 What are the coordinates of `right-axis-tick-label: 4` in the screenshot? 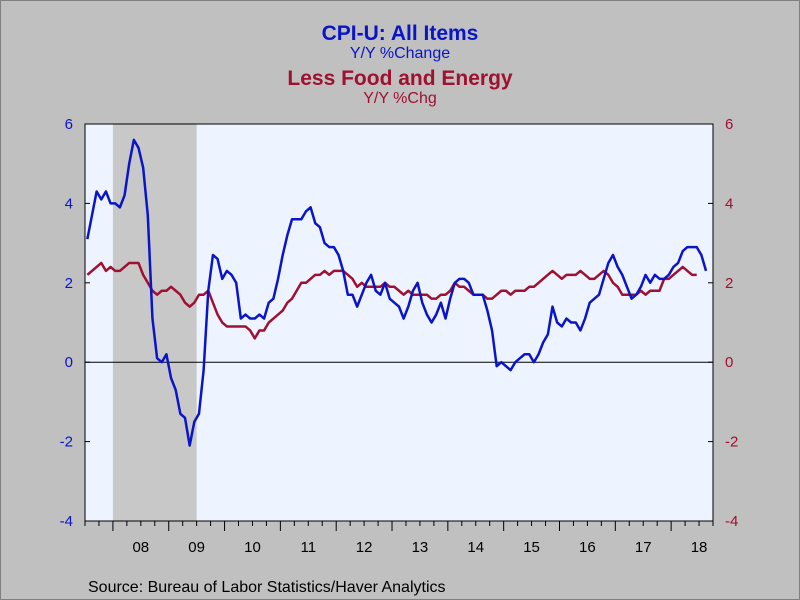 It's located at (729, 203).